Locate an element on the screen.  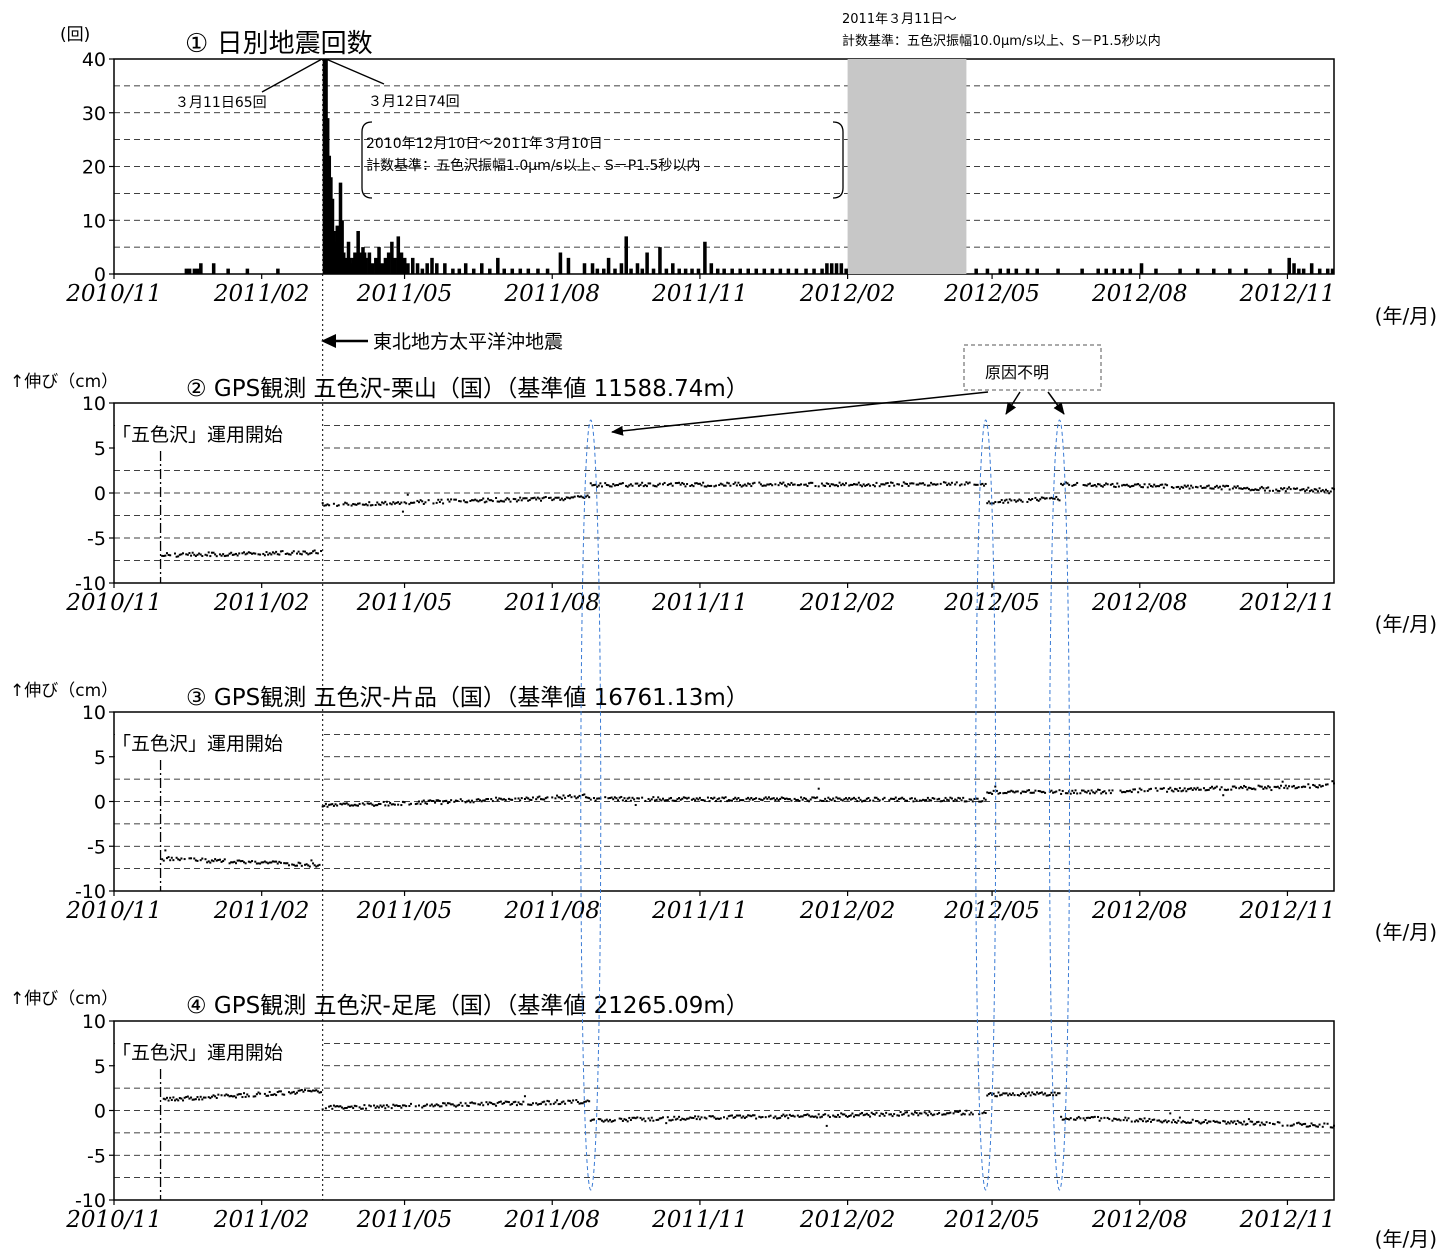
x-tick-label: 2011/11 is located at coordinates (699, 603).